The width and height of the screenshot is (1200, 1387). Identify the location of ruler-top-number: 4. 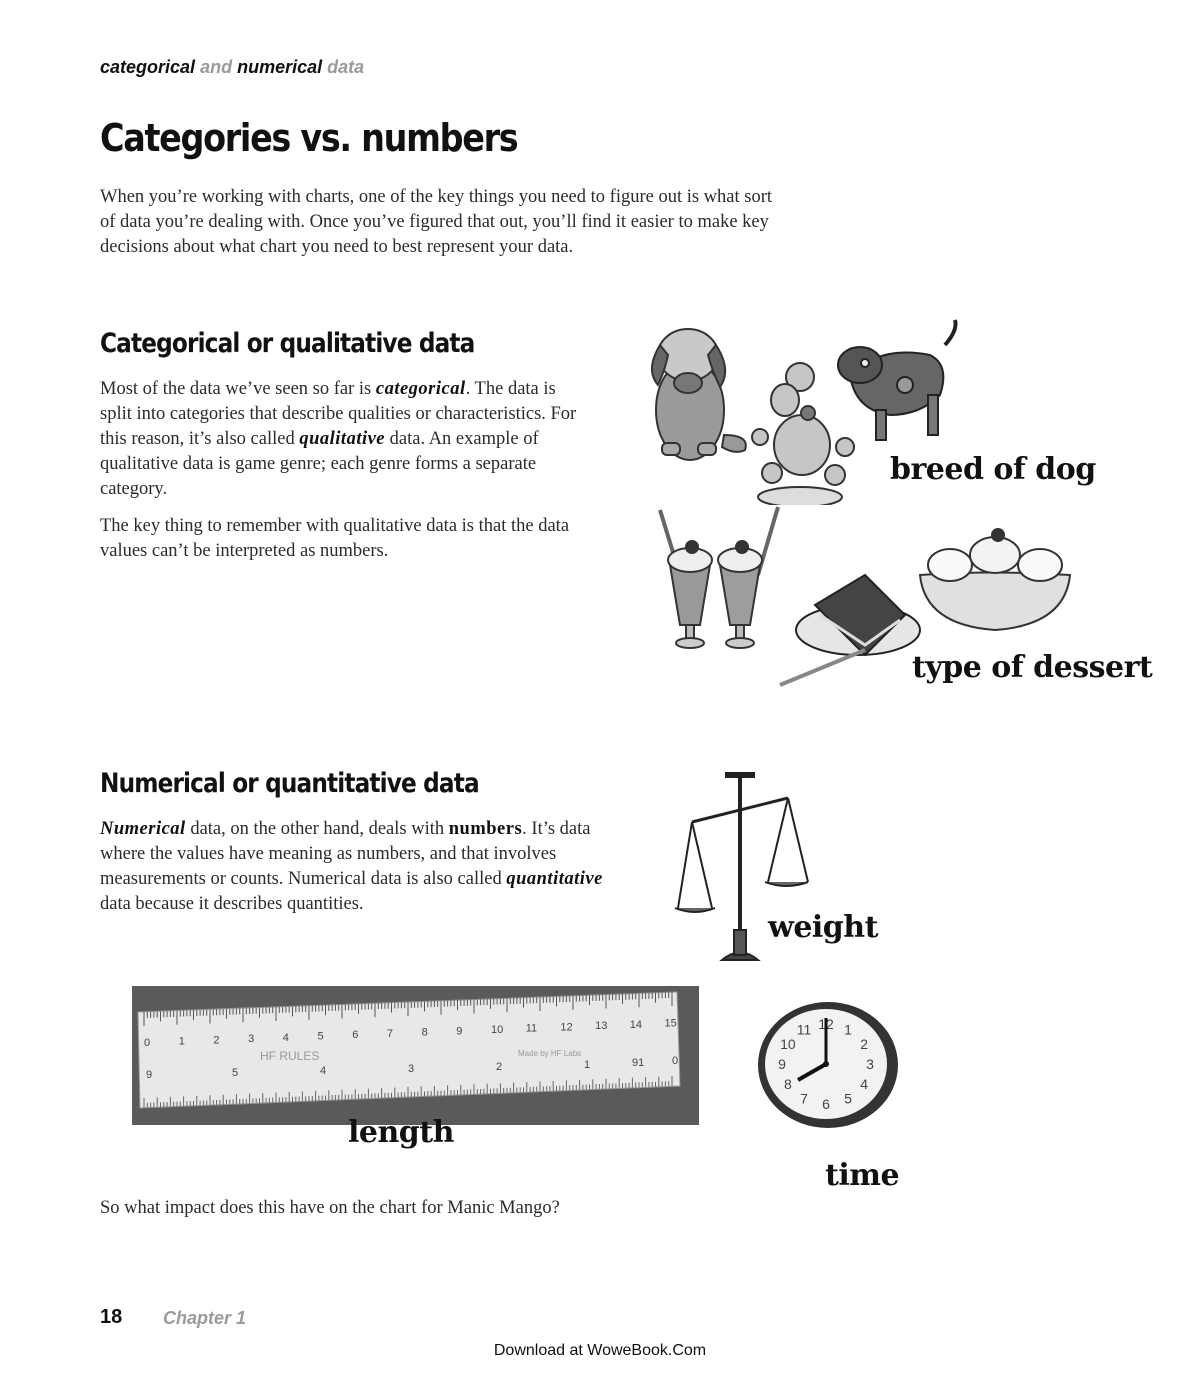
(286, 1038).